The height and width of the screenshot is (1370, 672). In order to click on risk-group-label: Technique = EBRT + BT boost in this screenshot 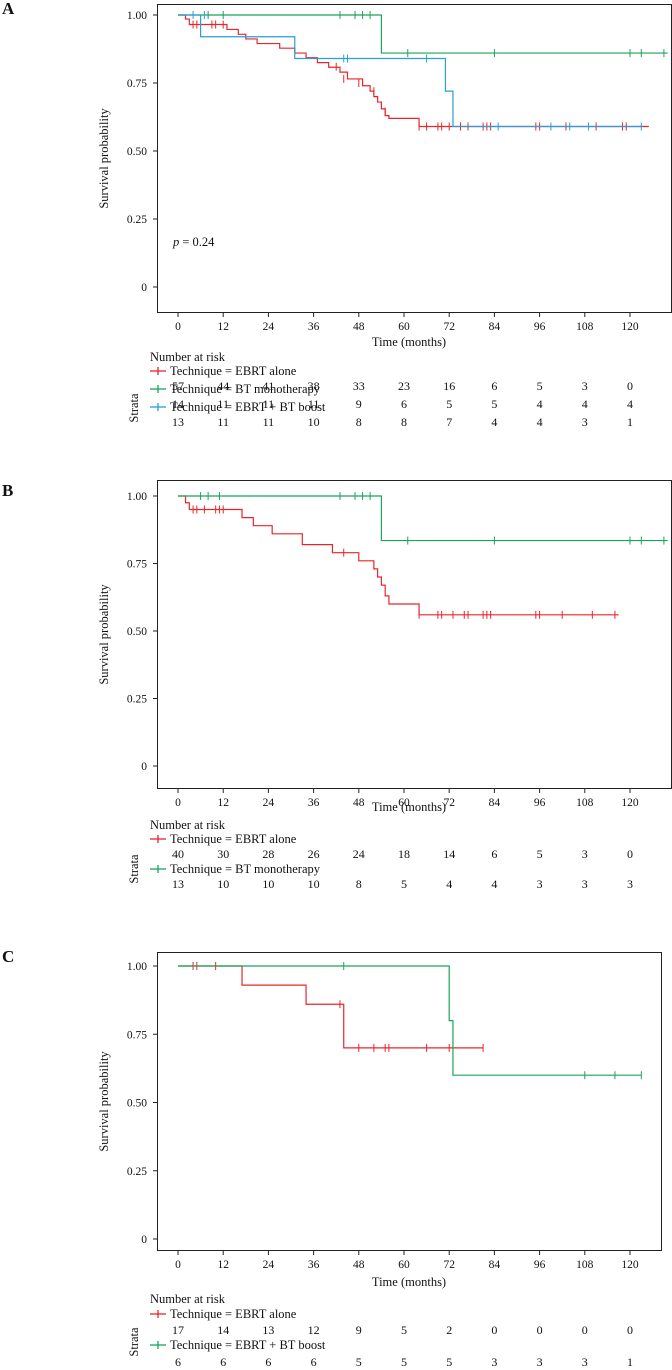, I will do `click(248, 407)`.